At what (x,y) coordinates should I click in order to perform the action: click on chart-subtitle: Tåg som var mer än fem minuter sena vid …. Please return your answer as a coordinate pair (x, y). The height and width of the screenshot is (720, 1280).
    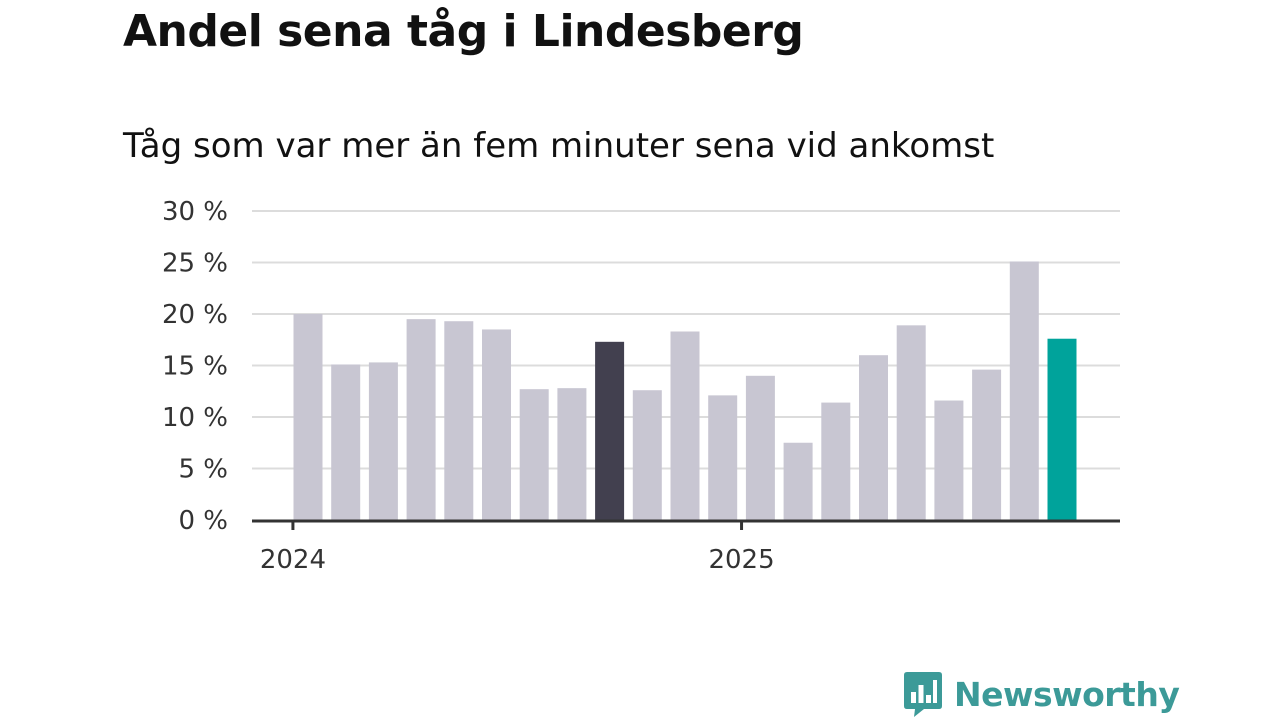
    Looking at the image, I should click on (559, 146).